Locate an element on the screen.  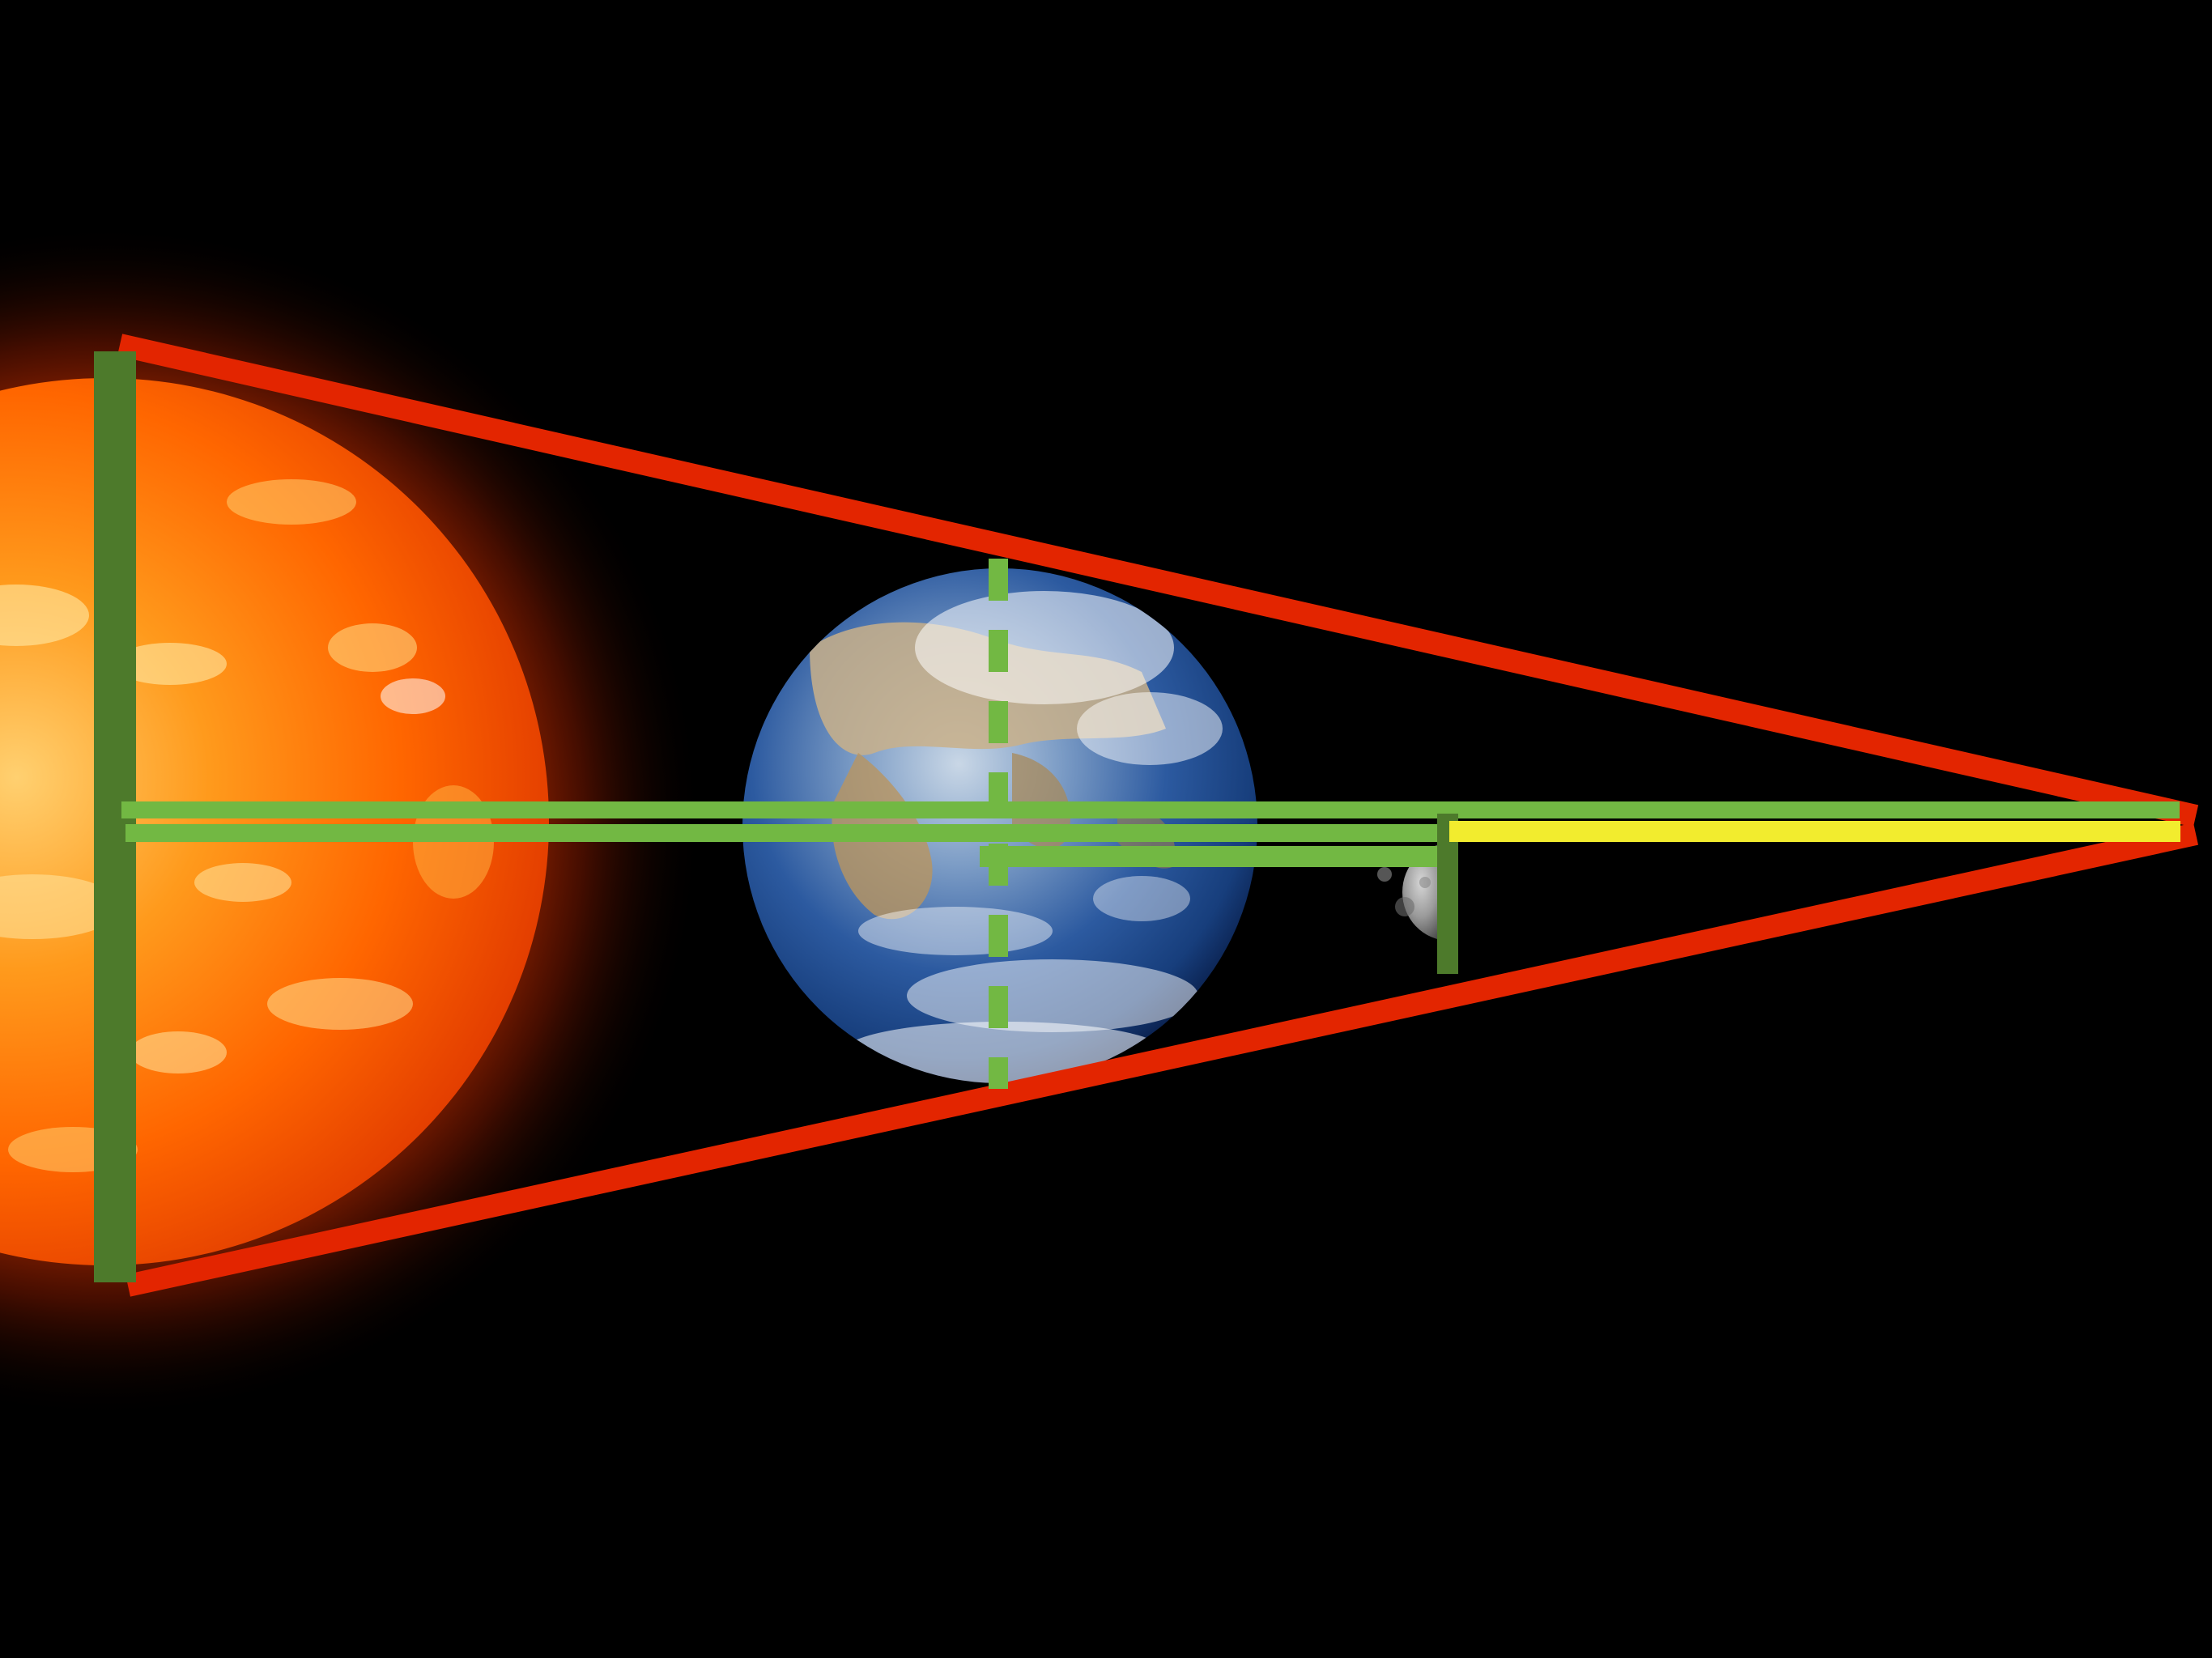
distance-lines is located at coordinates (1151, 834).